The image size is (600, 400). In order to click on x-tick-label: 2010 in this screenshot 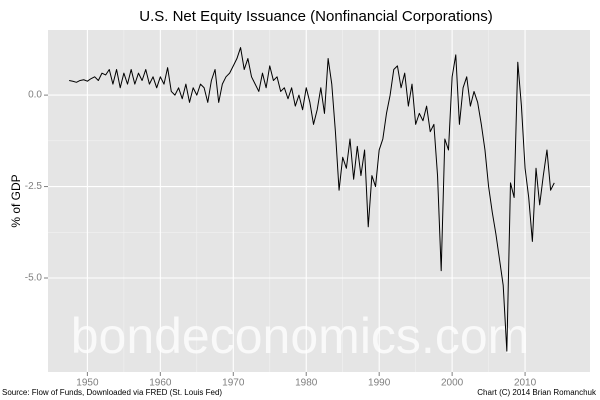, I will do `click(525, 383)`.